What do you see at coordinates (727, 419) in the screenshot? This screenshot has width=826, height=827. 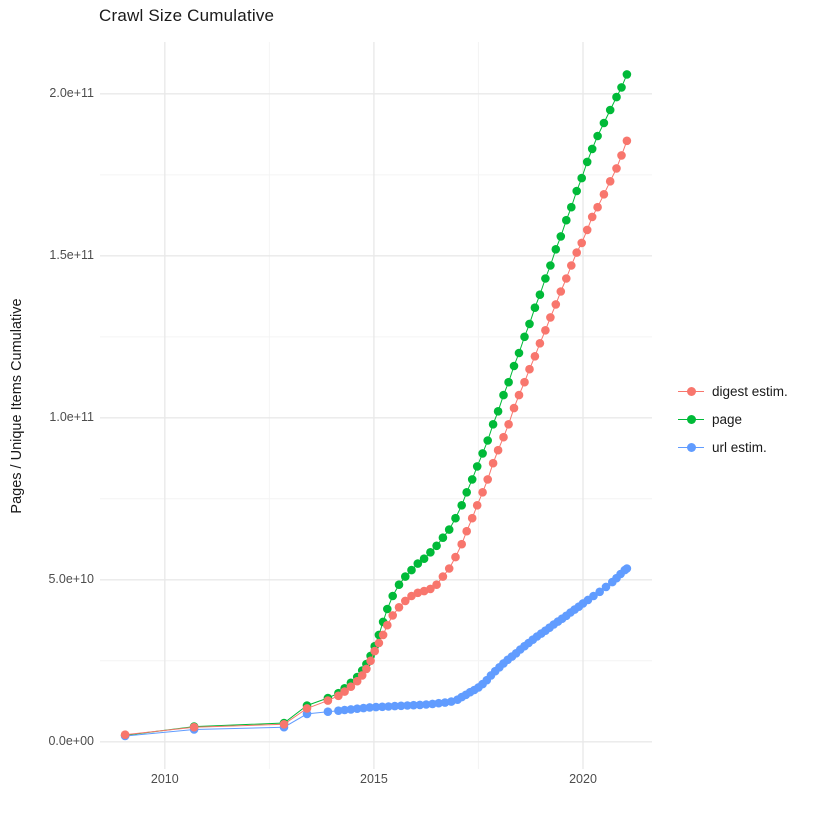 I see `legend-label: page` at bounding box center [727, 419].